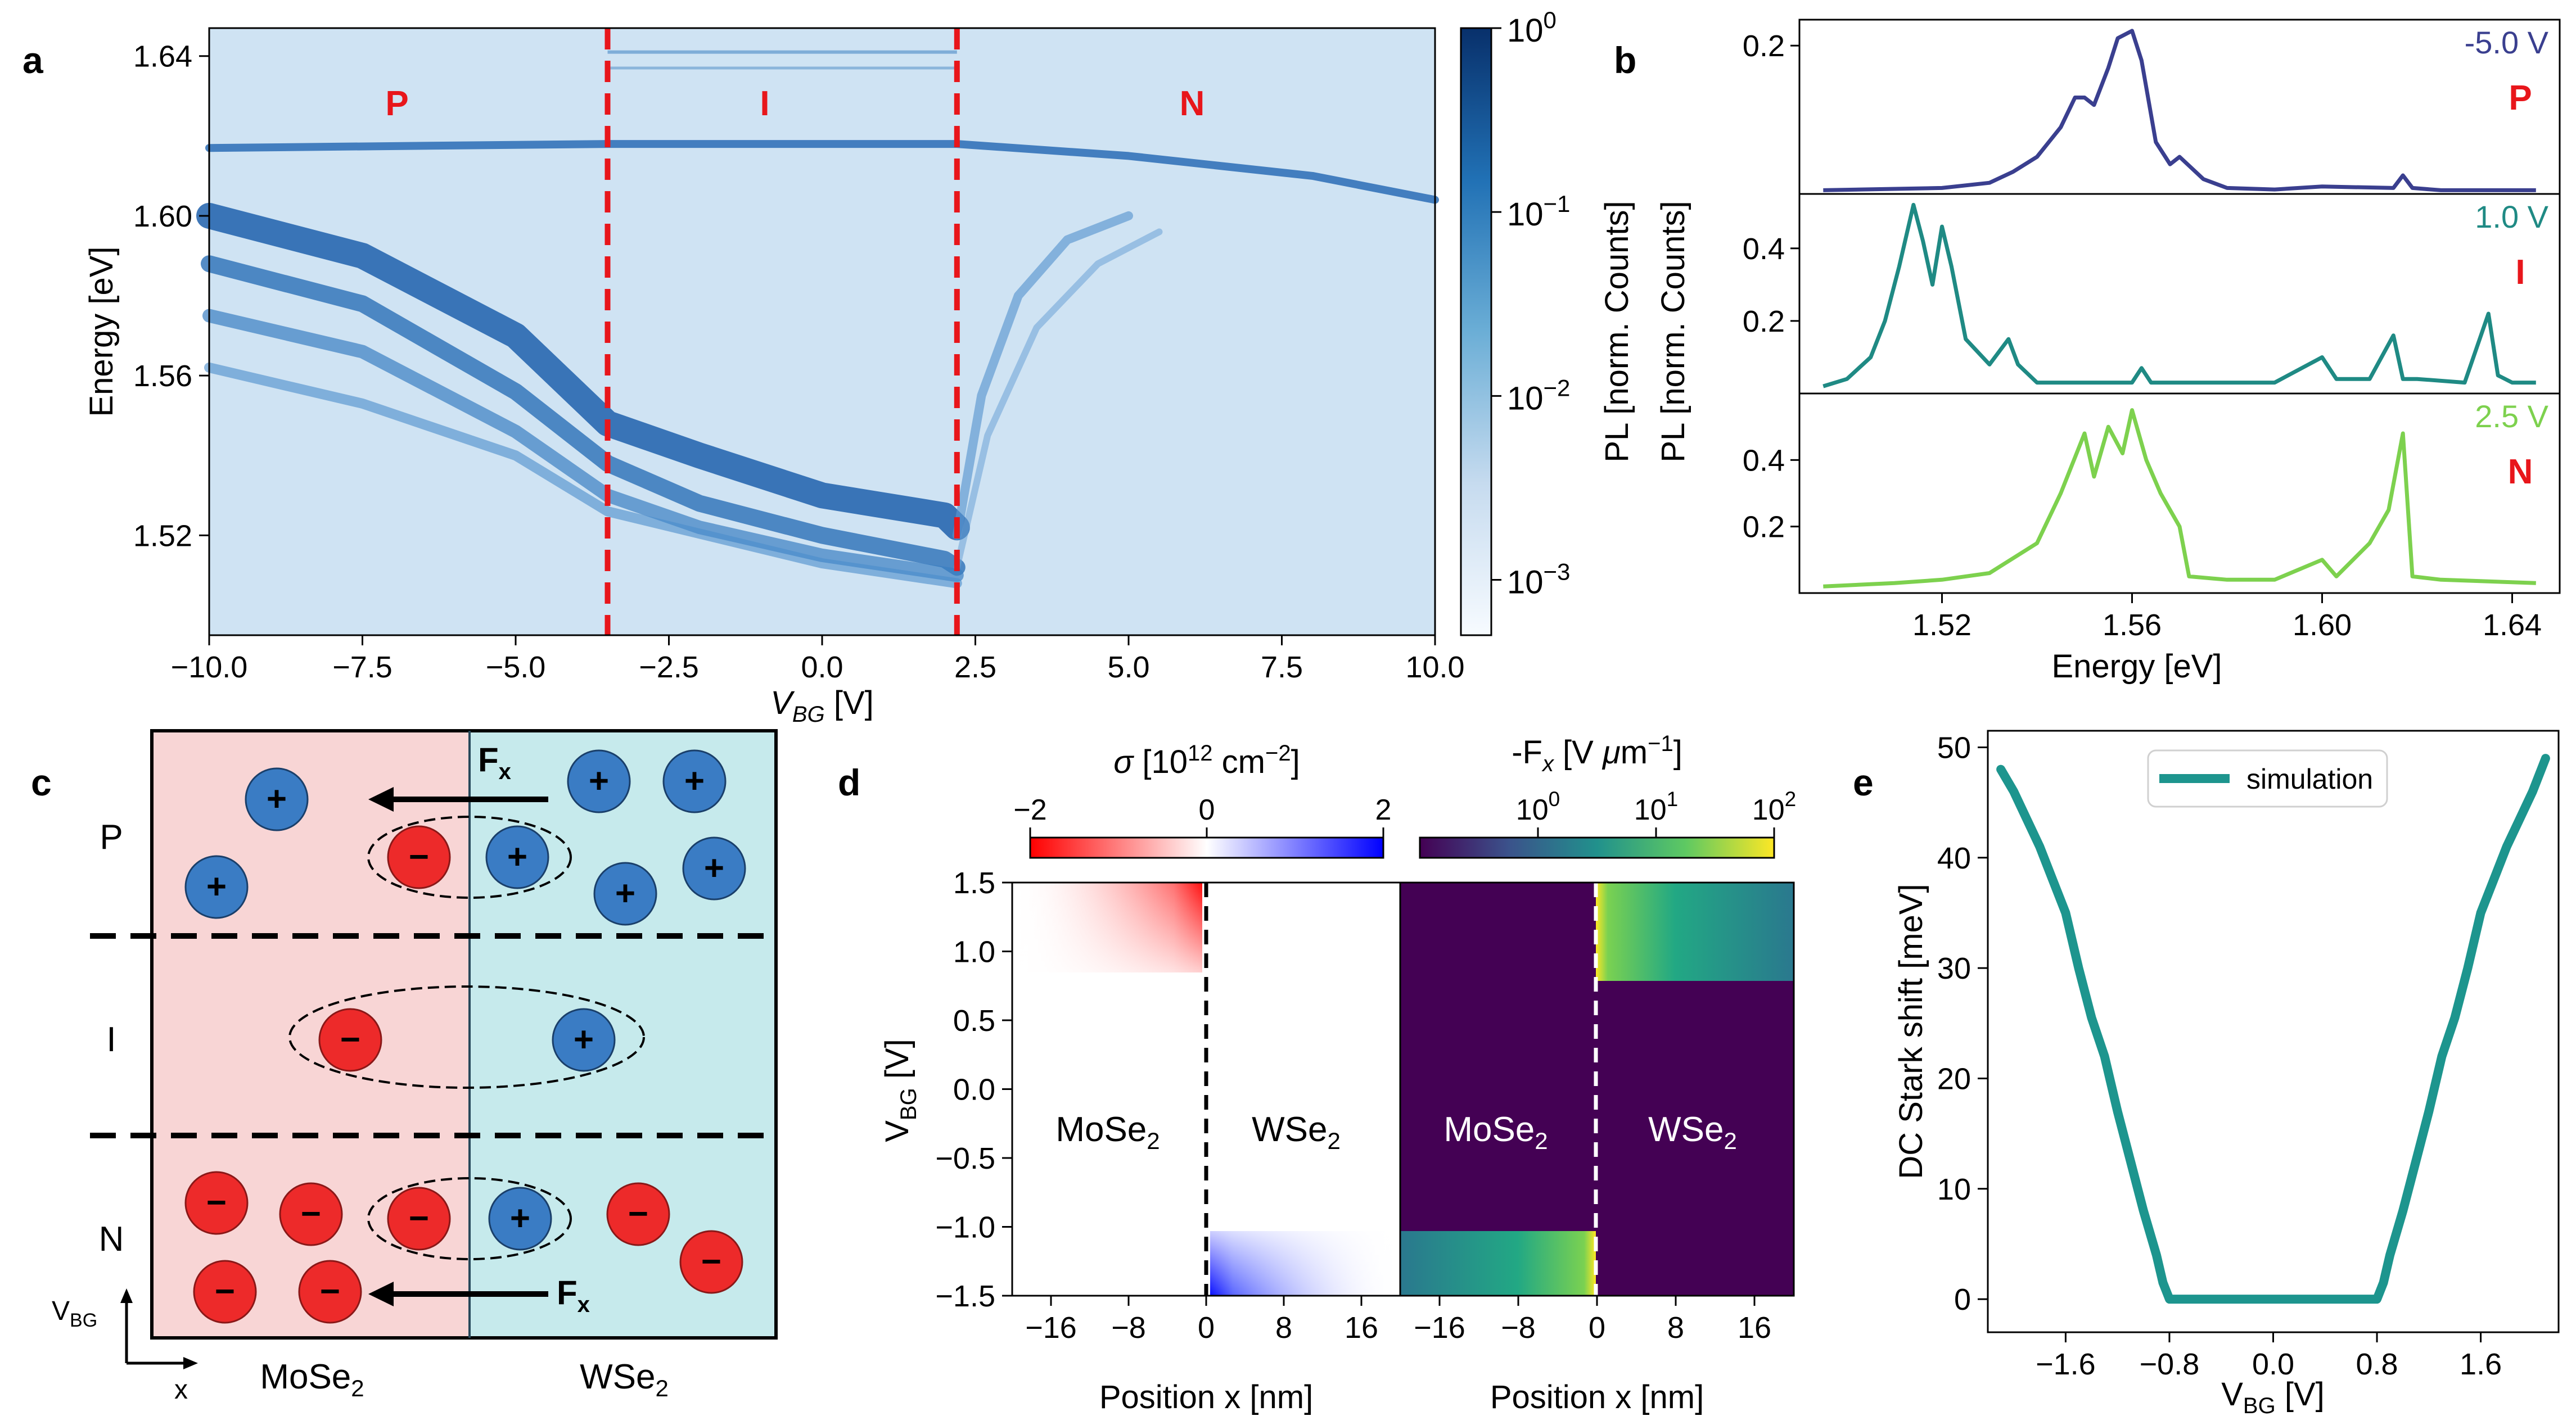 The image size is (2576, 1425). I want to click on hole-symbol-0: +, so click(277, 799).